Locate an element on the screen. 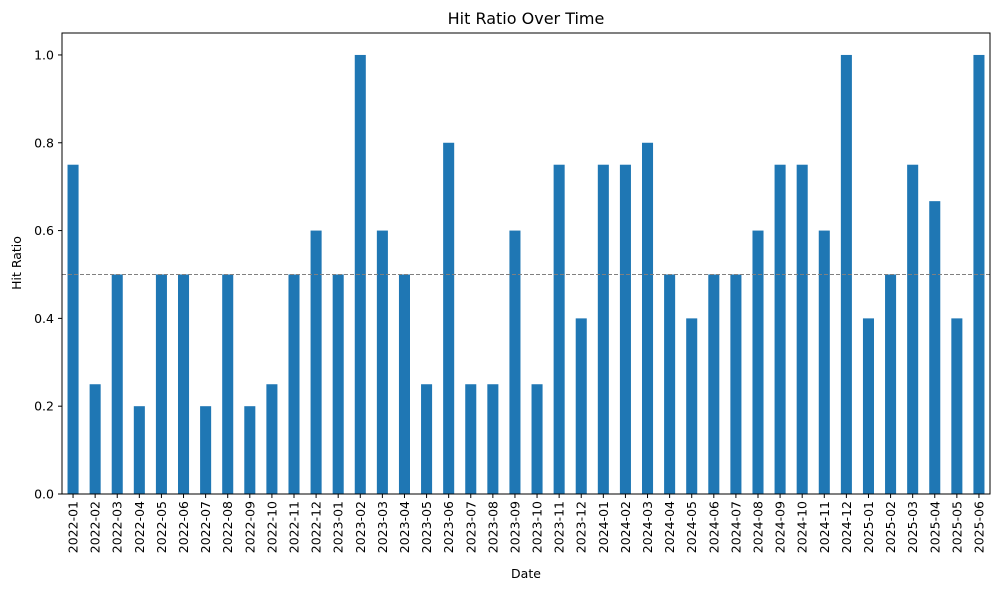 This screenshot has width=1001, height=591. x-tick-label: 2025-01 is located at coordinates (868, 527).